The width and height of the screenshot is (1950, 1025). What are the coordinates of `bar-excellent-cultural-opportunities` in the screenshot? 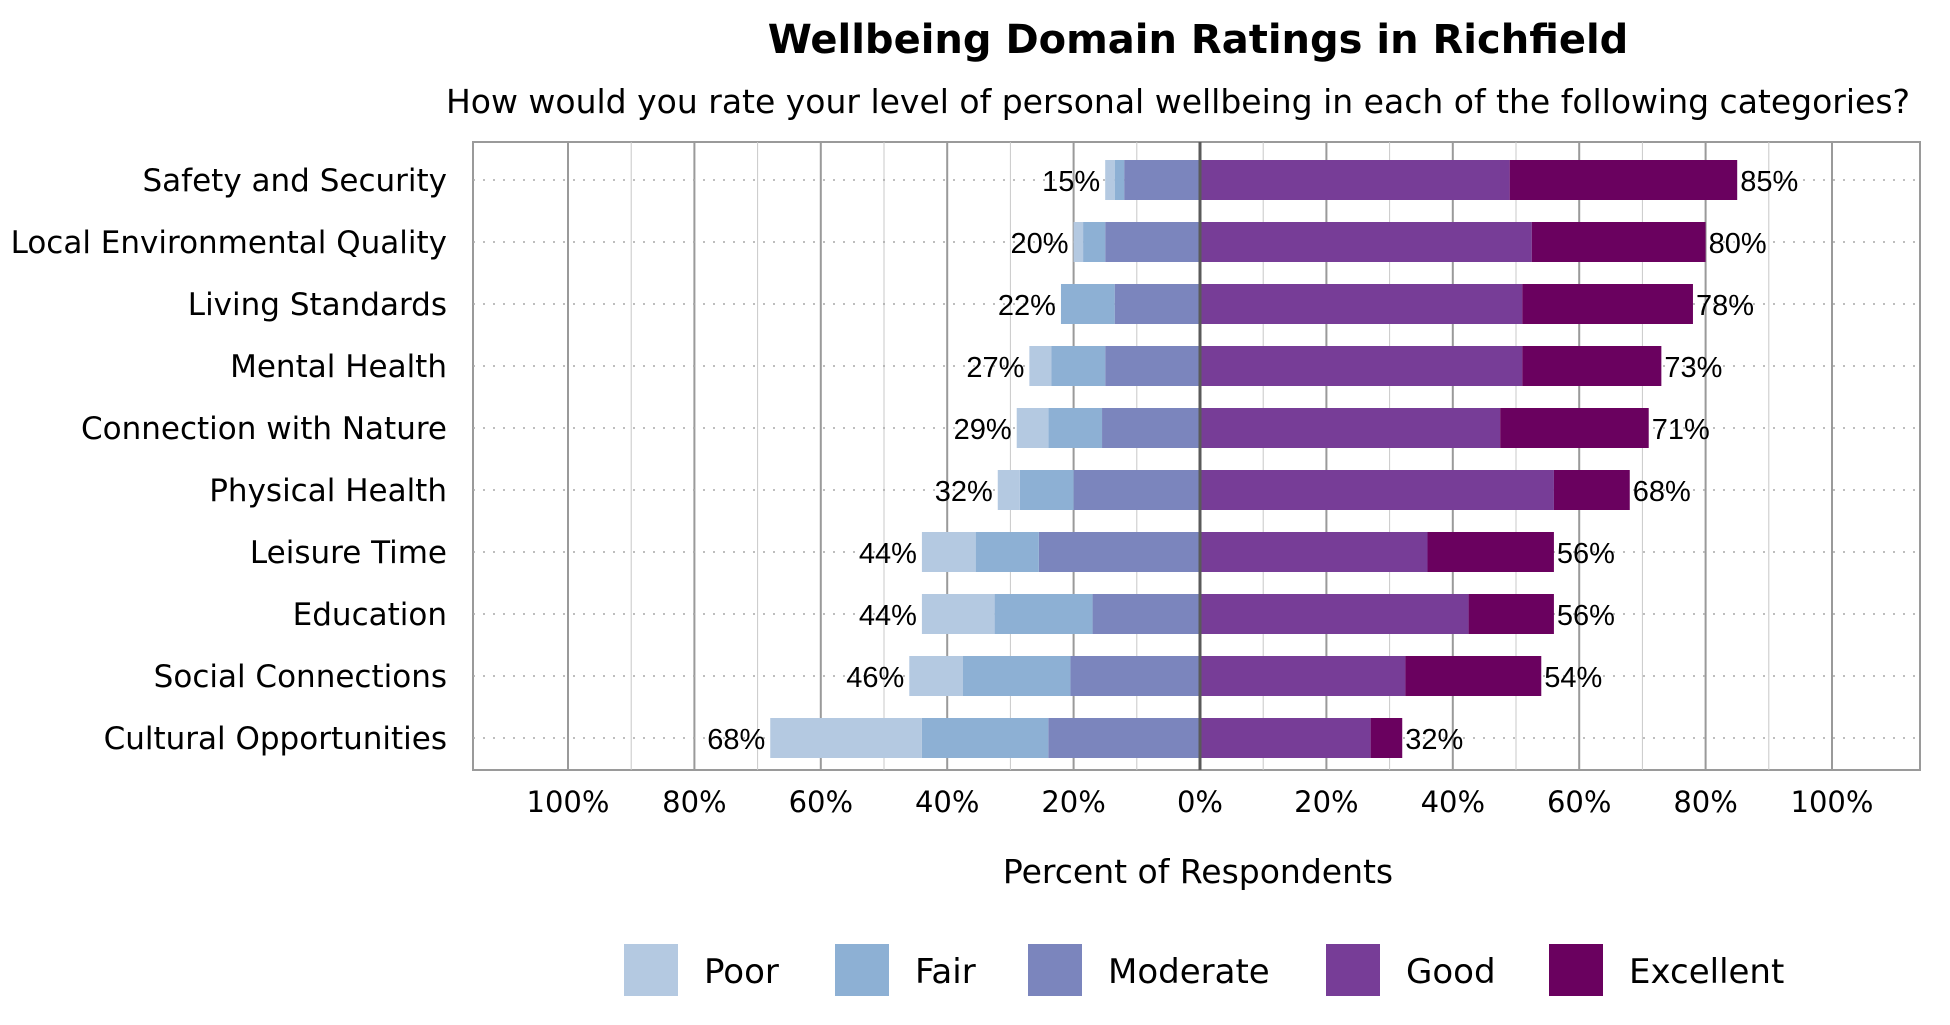 It's located at (1386, 738).